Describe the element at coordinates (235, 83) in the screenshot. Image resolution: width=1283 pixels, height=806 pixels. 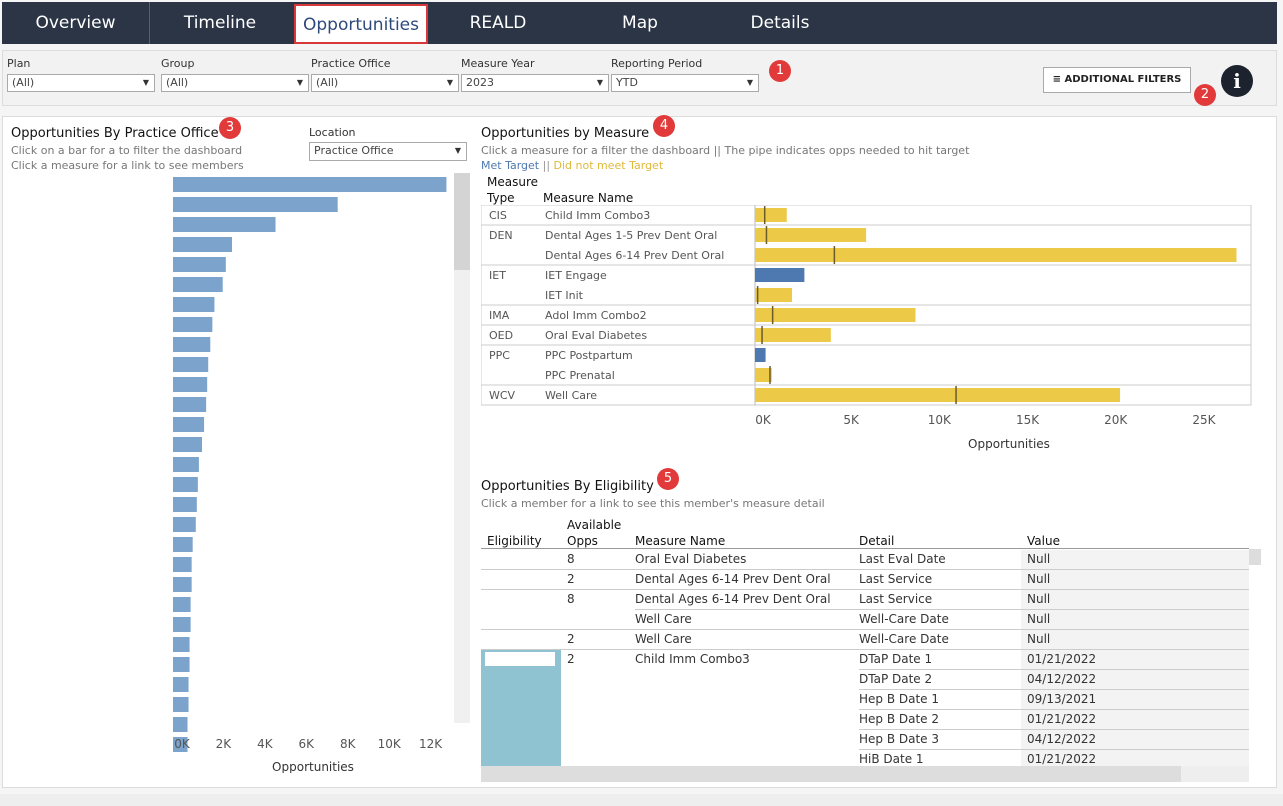
I see `group-filter-select: (All) ▼` at that location.